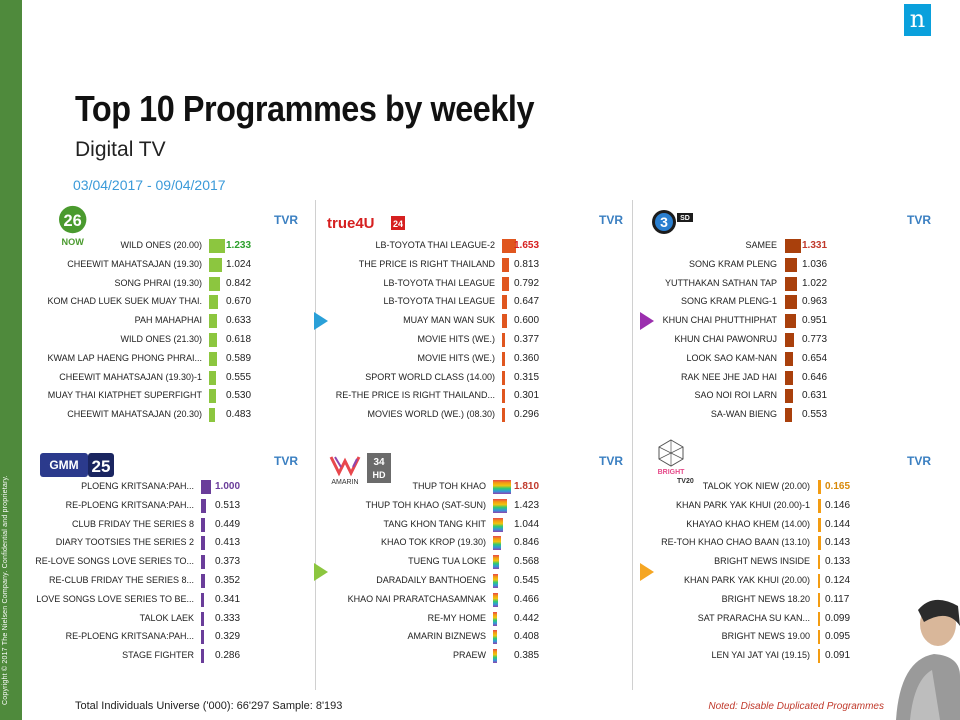 This screenshot has height=720, width=960. Describe the element at coordinates (838, 543) in the screenshot. I see `tvr-value: 0.143` at that location.